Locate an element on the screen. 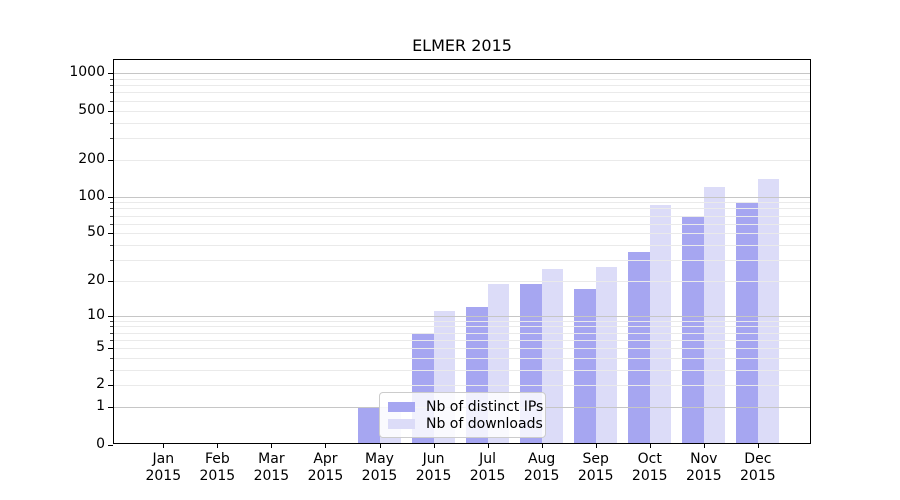  x-tick-label: Oct 2015 is located at coordinates (650, 468).